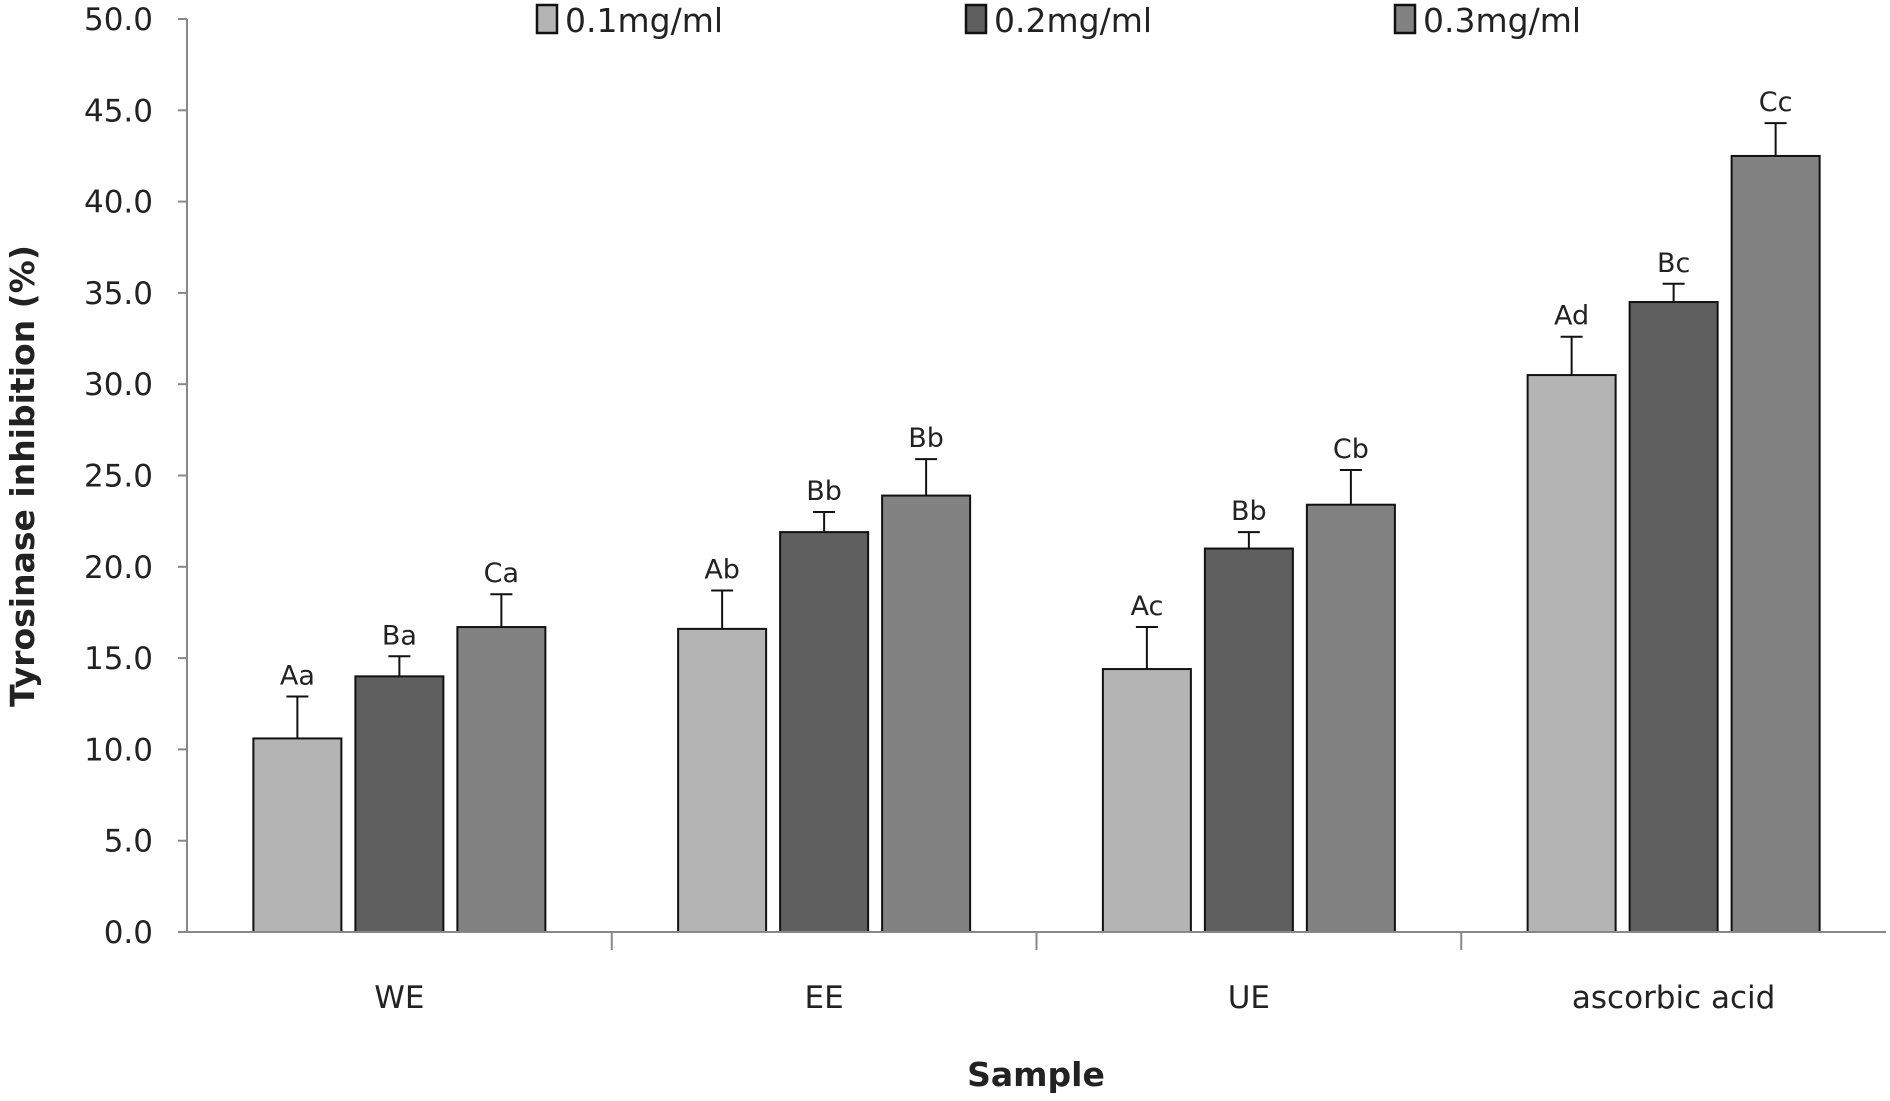 The width and height of the screenshot is (1890, 1101). Describe the element at coordinates (1146, 606) in the screenshot. I see `significance-label: Ac` at that location.